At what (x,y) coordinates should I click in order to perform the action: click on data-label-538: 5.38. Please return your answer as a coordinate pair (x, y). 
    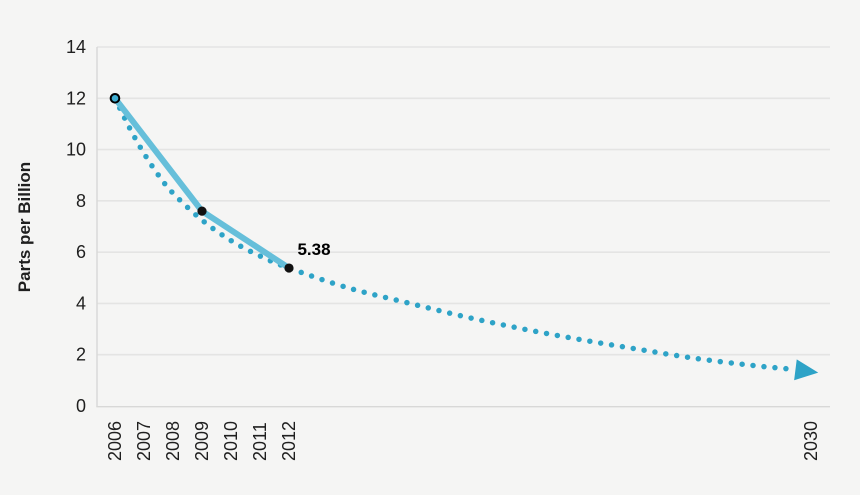
    Looking at the image, I should click on (313, 249).